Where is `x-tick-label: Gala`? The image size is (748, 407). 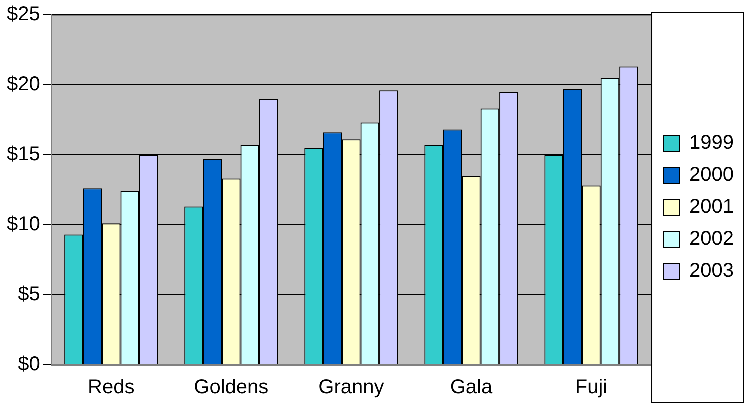
x-tick-label: Gala is located at coordinates (472, 387).